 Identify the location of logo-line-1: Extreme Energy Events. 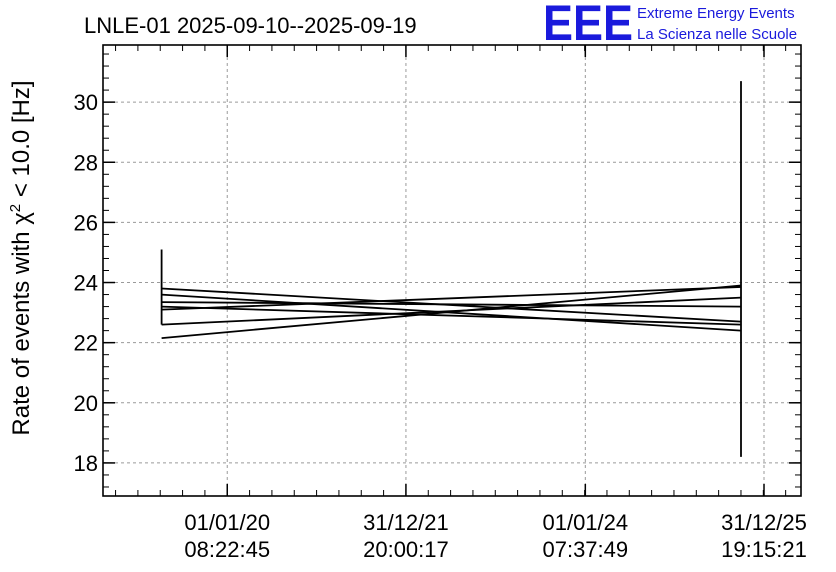
(716, 13).